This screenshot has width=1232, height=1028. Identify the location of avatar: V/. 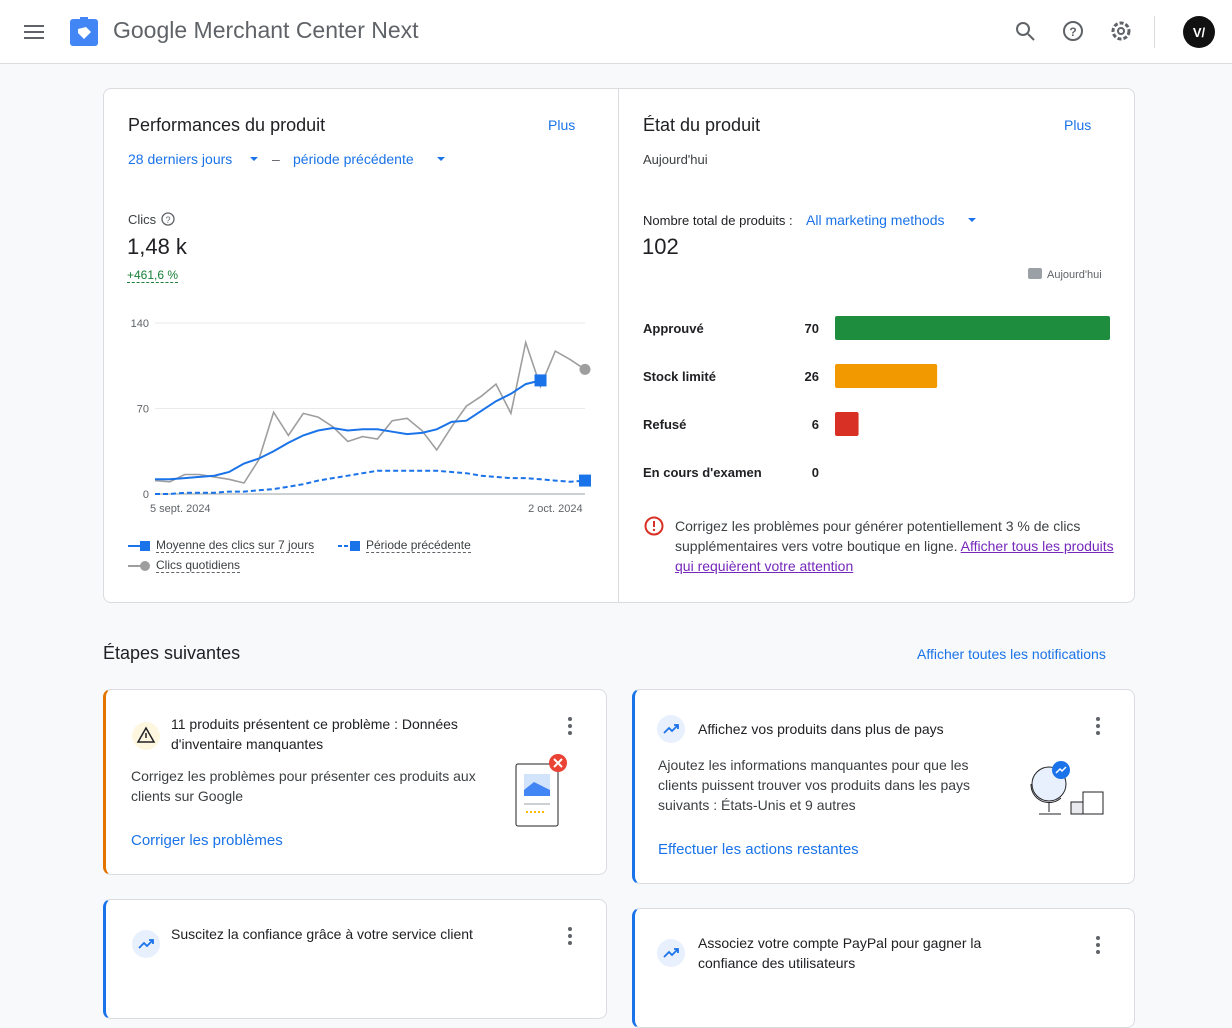
(1199, 32).